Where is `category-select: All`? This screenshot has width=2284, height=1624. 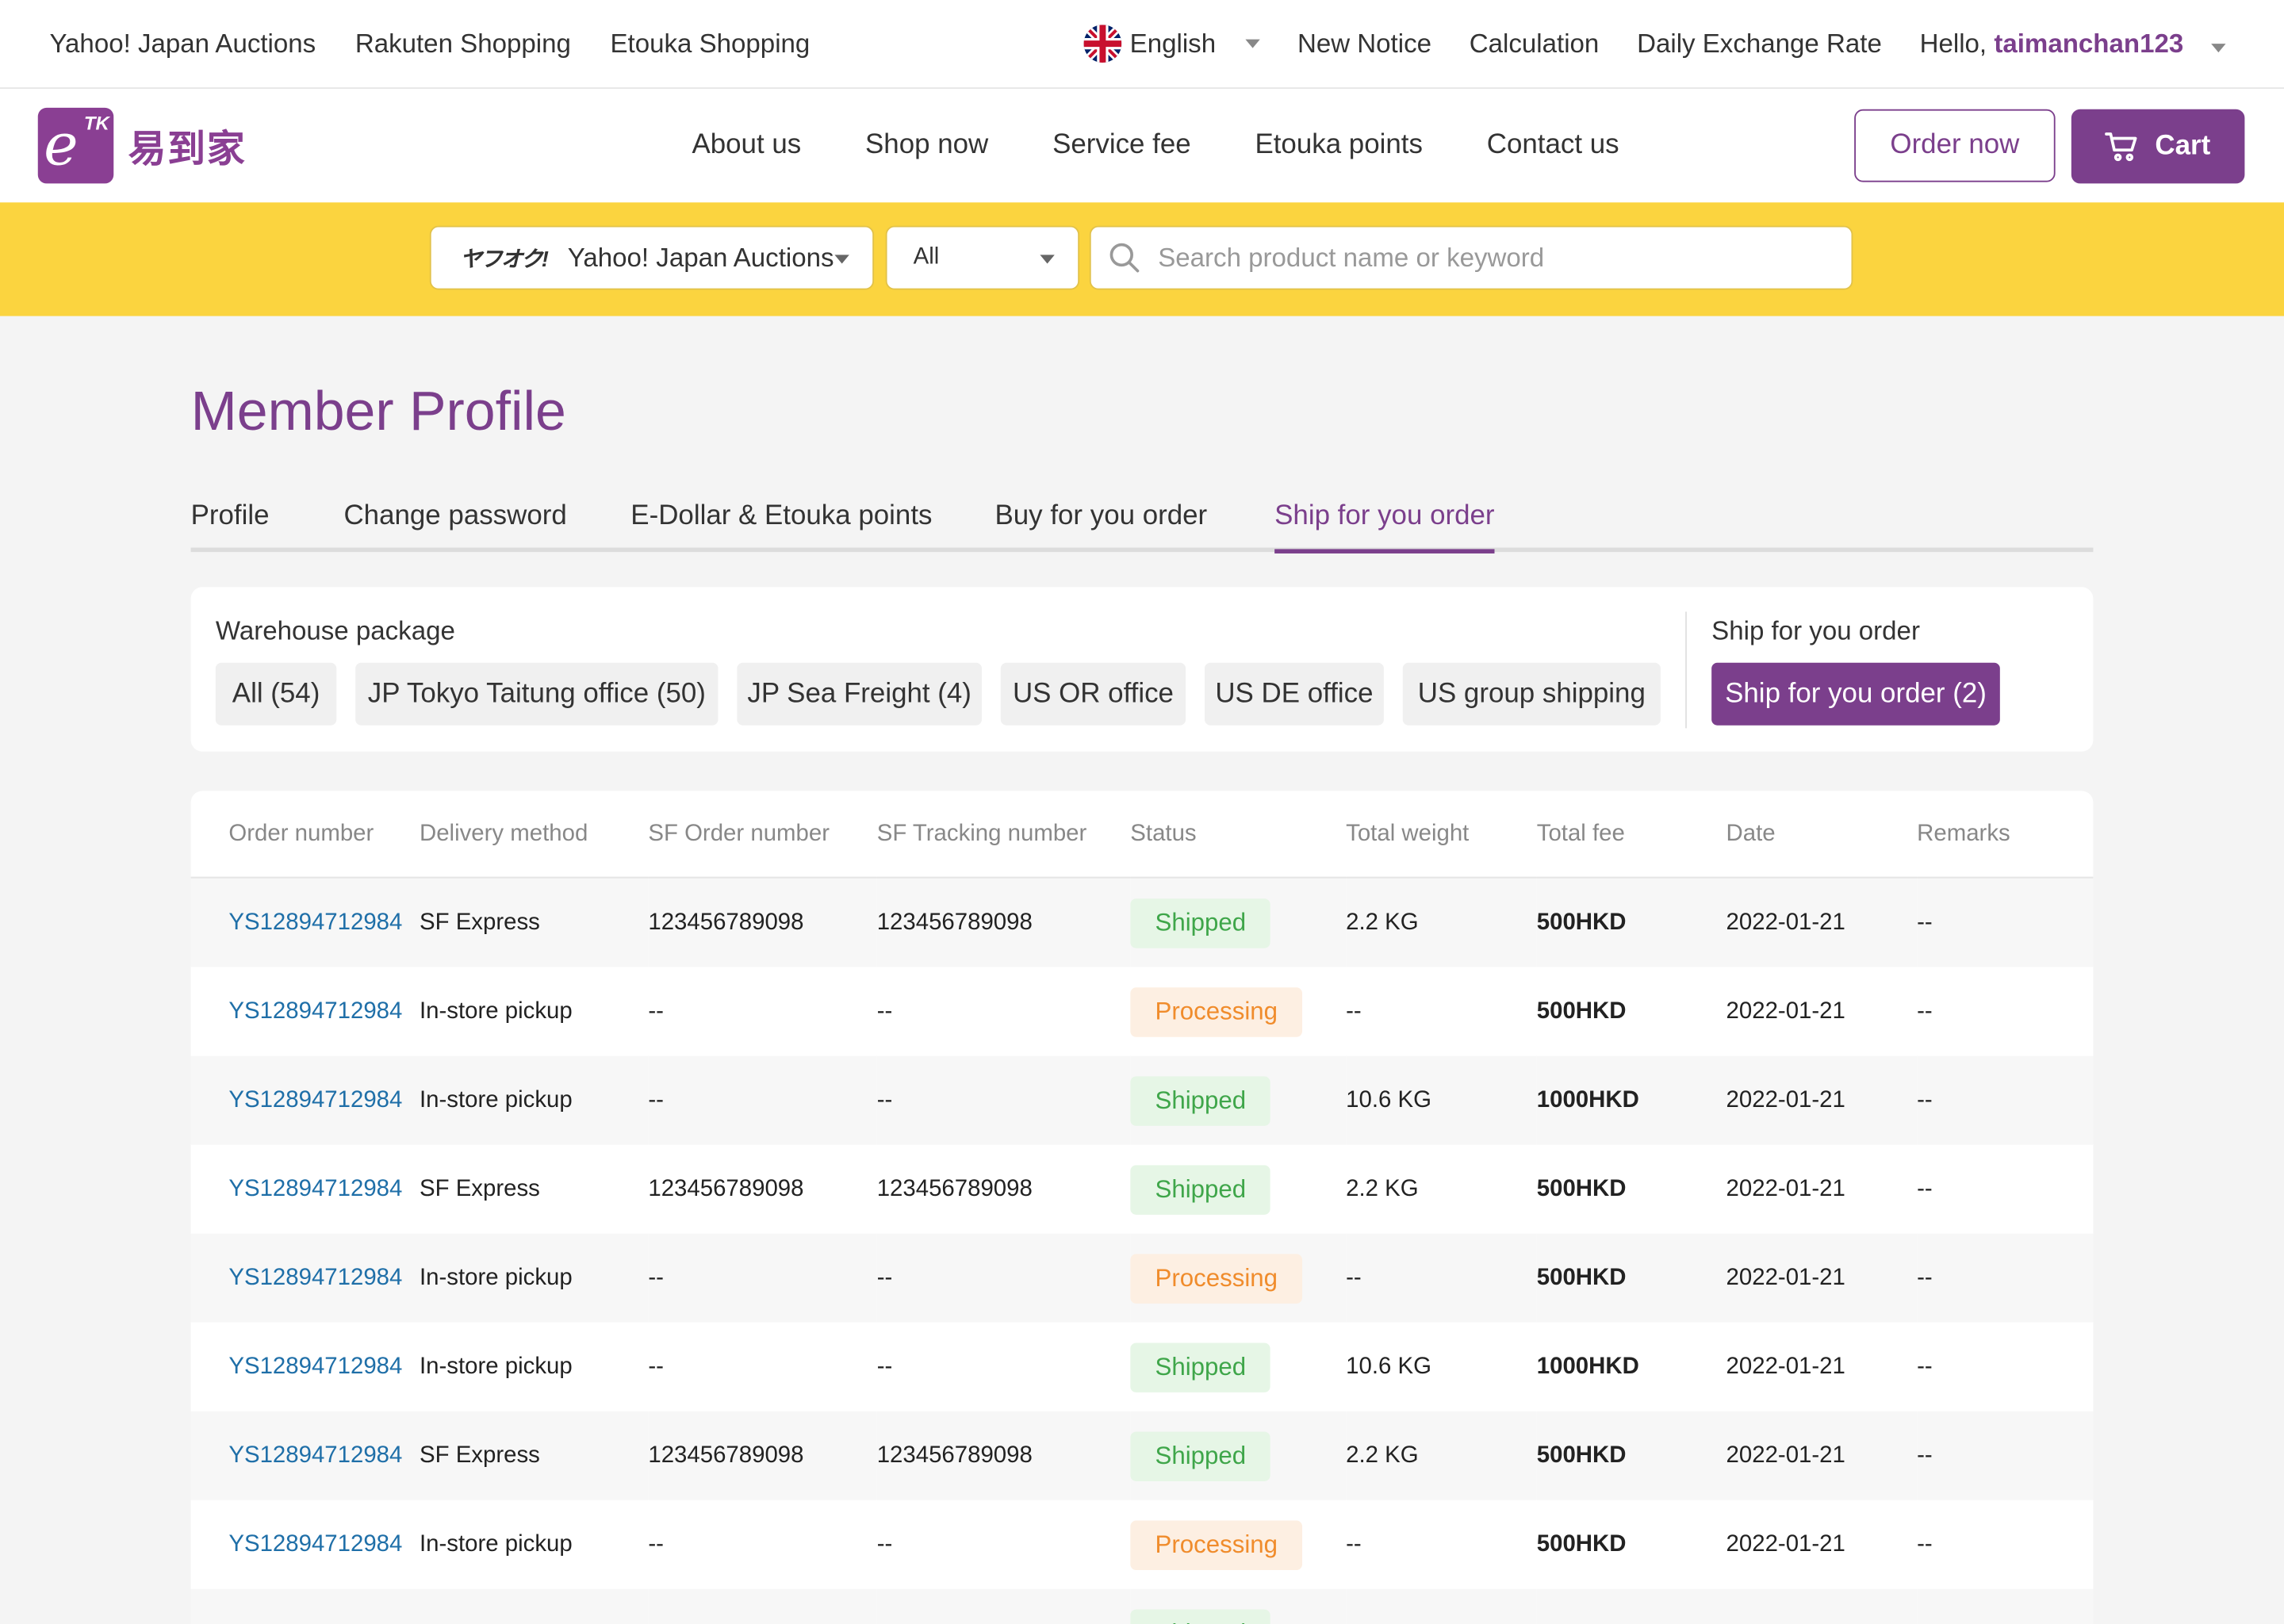
category-select: All is located at coordinates (982, 257).